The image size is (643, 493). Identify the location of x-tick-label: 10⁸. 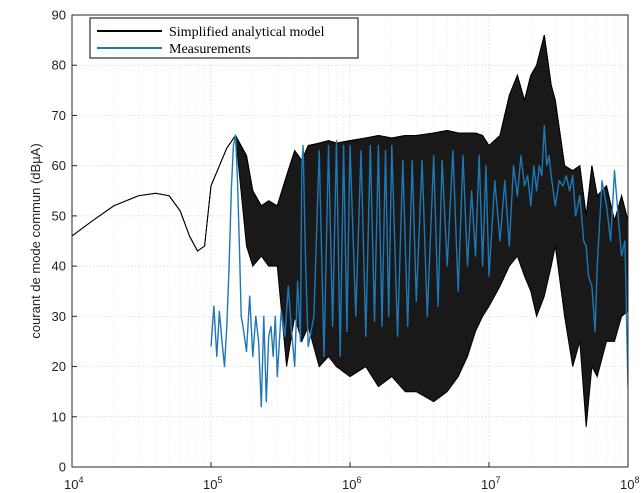
(629, 483).